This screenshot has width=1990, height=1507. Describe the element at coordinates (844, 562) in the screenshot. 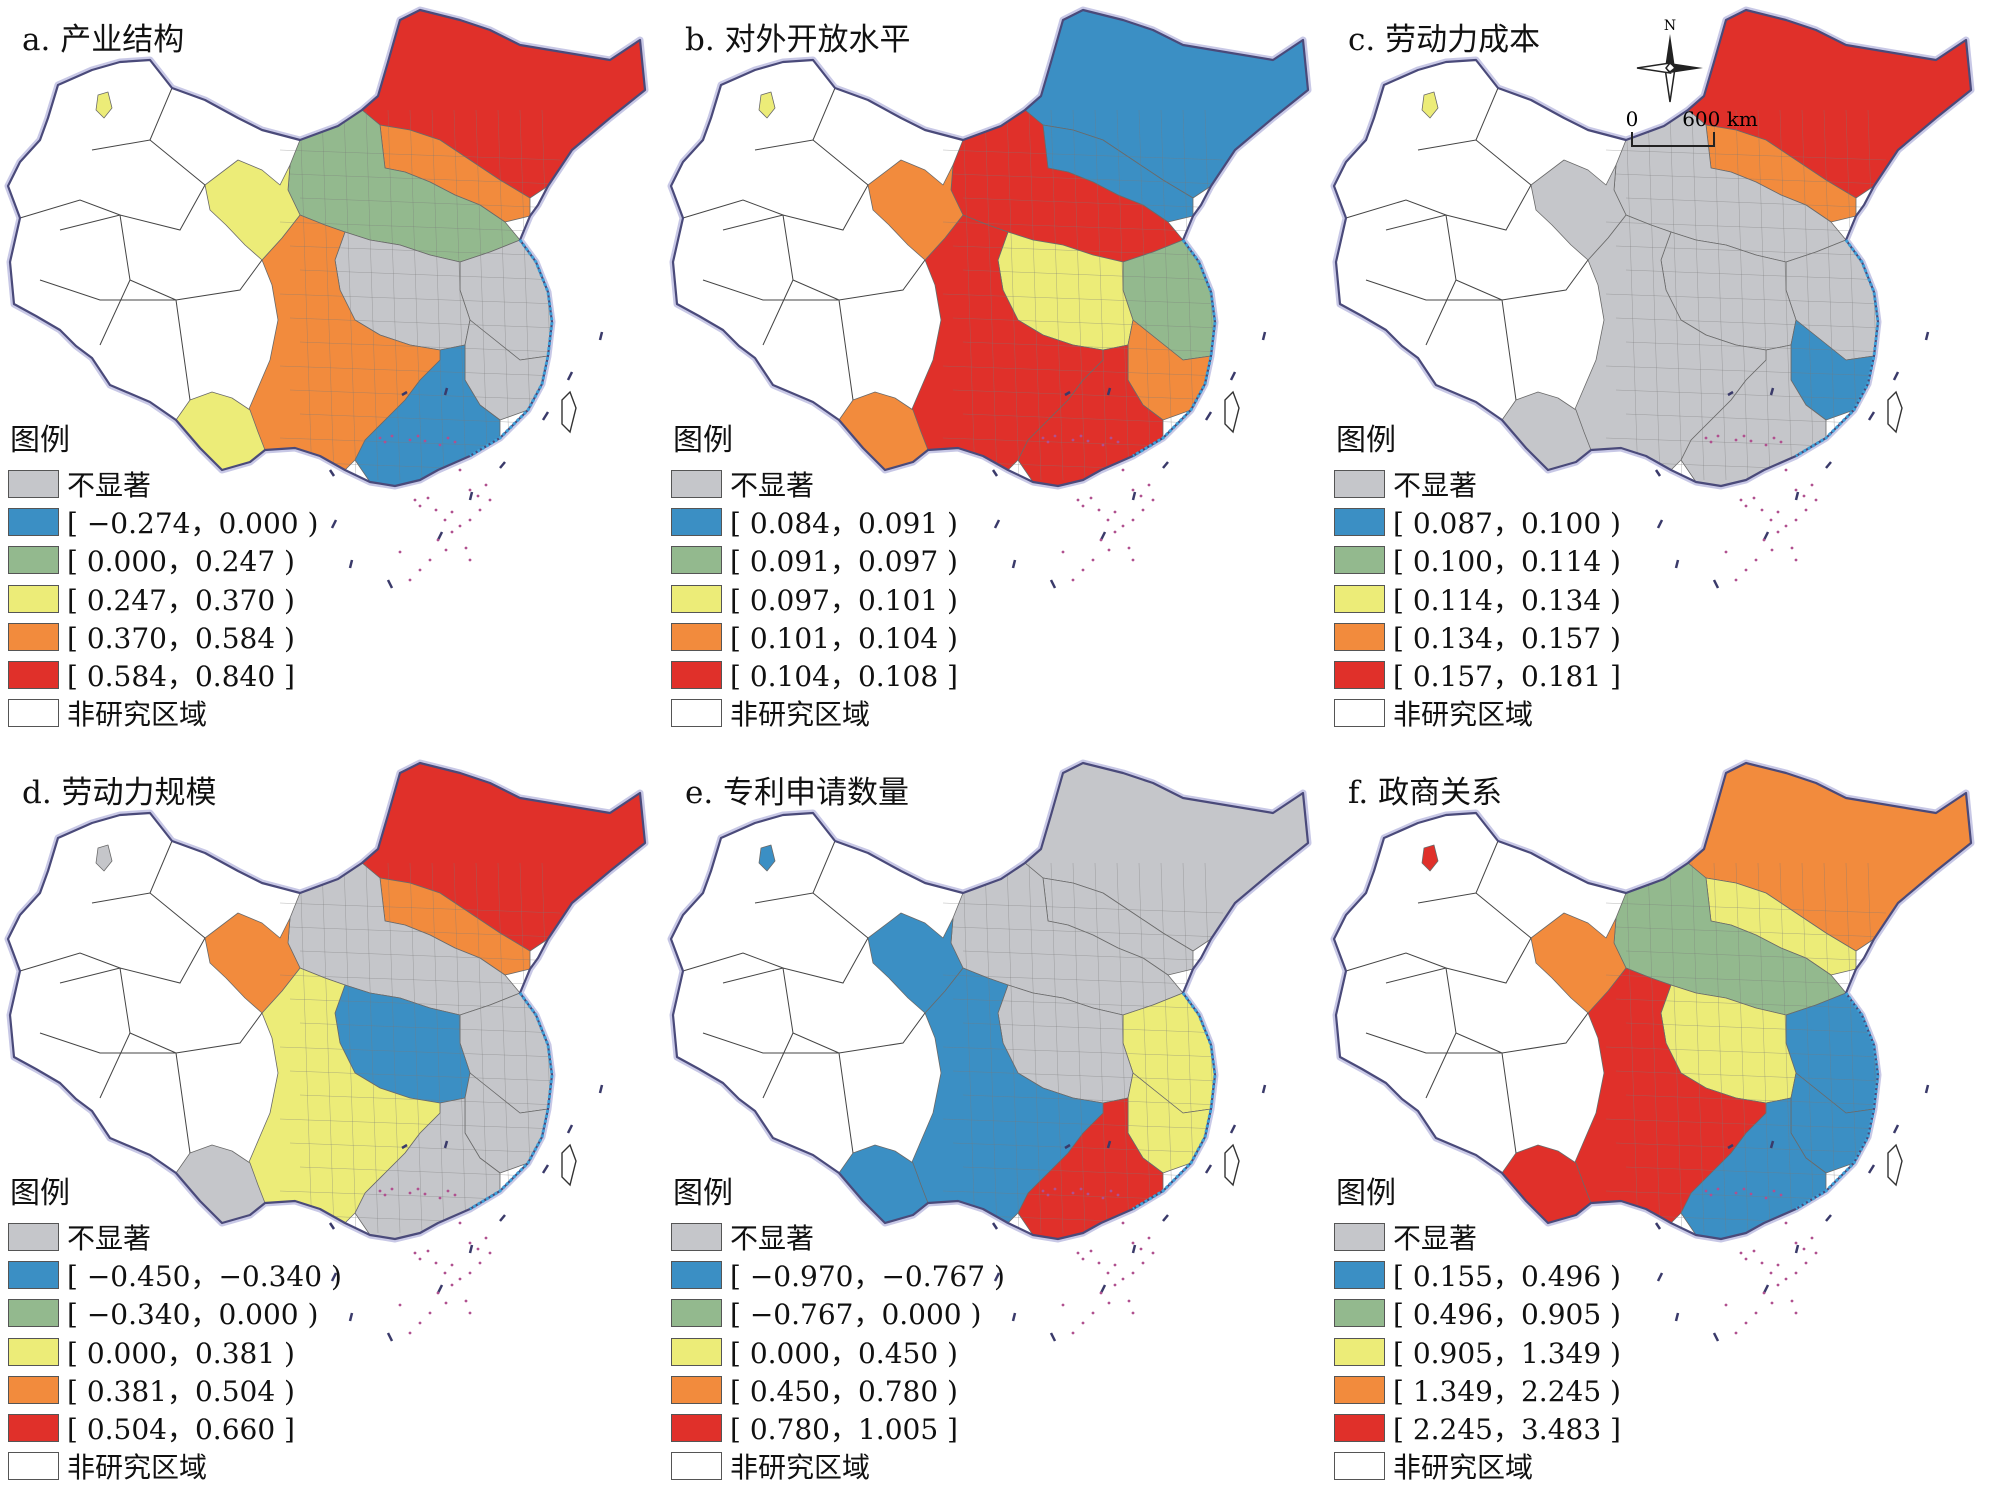

I see `legend-label: [ 0.091，0.097 )` at that location.